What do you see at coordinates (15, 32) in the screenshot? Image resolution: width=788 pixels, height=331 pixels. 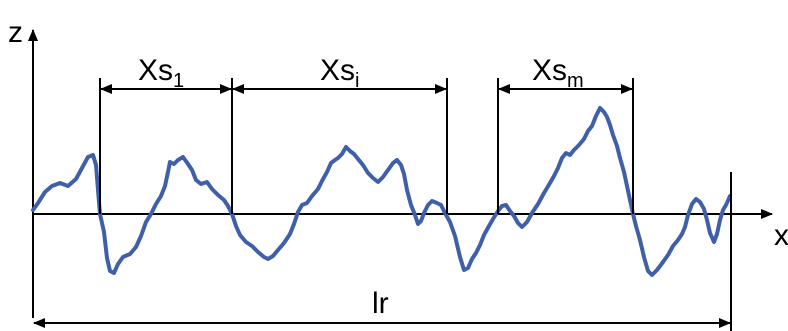 I see `z-axis-label: z` at bounding box center [15, 32].